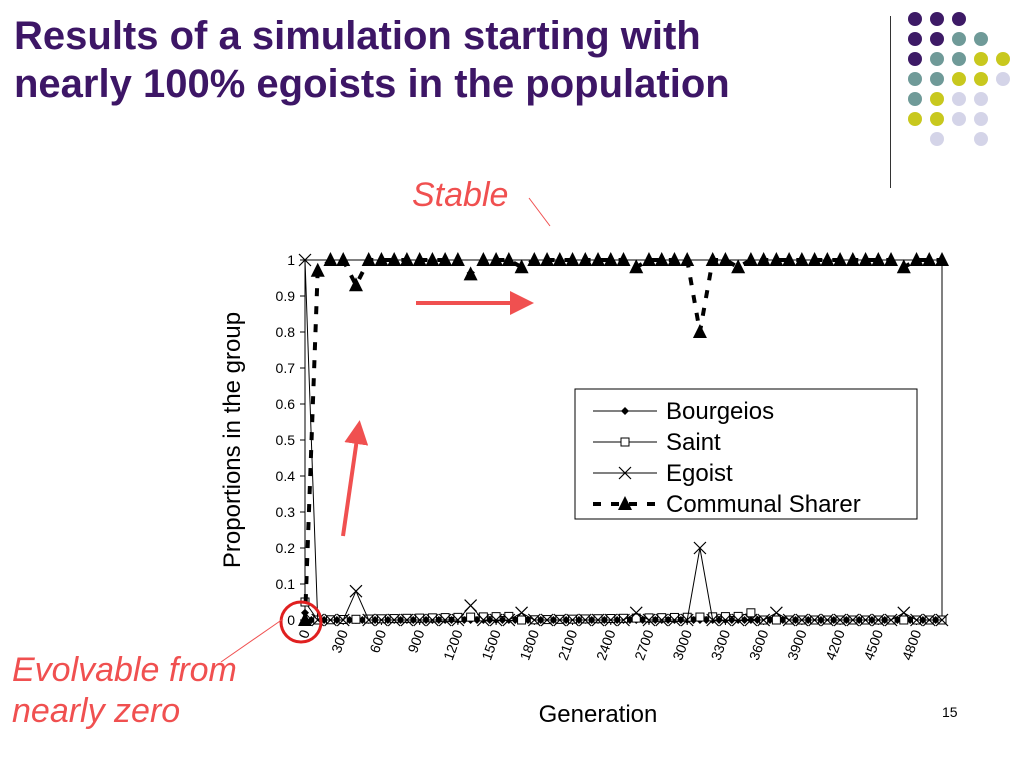  What do you see at coordinates (964, 92) in the screenshot?
I see `decorative-dot-grid` at bounding box center [964, 92].